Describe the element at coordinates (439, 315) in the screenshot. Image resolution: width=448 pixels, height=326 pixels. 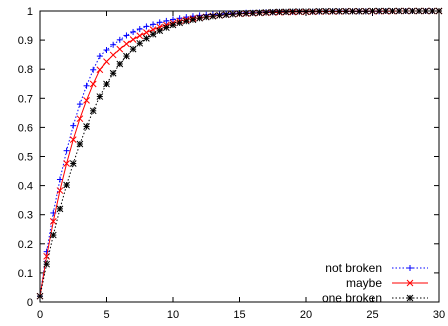
I see `x-tick-label: 30` at that location.